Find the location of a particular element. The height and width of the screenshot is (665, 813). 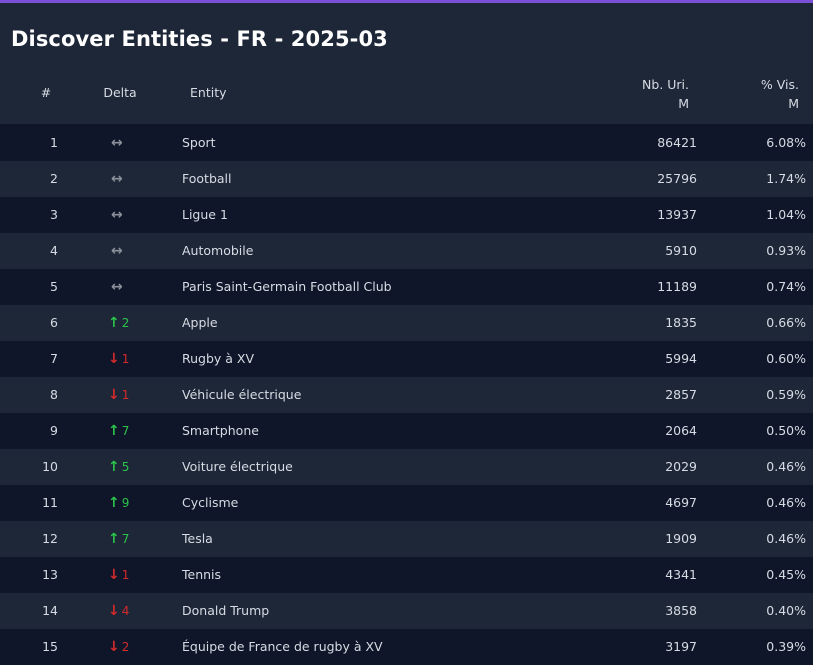

table-row: 8 ↓ 1 Véhicule électrique 2857 0.59% is located at coordinates (406, 395).